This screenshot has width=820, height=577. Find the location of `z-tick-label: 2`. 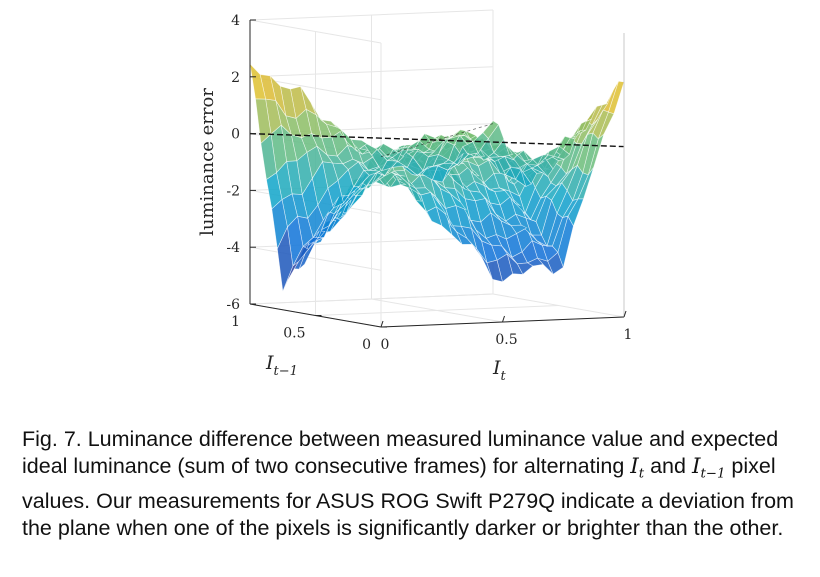

z-tick-label: 2 is located at coordinates (235, 78).